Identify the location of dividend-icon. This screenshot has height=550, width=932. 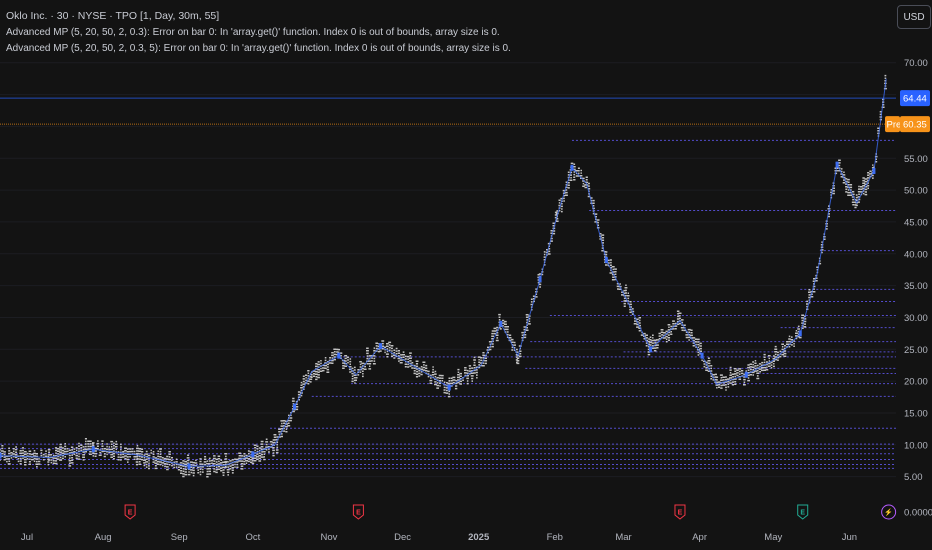
(889, 512).